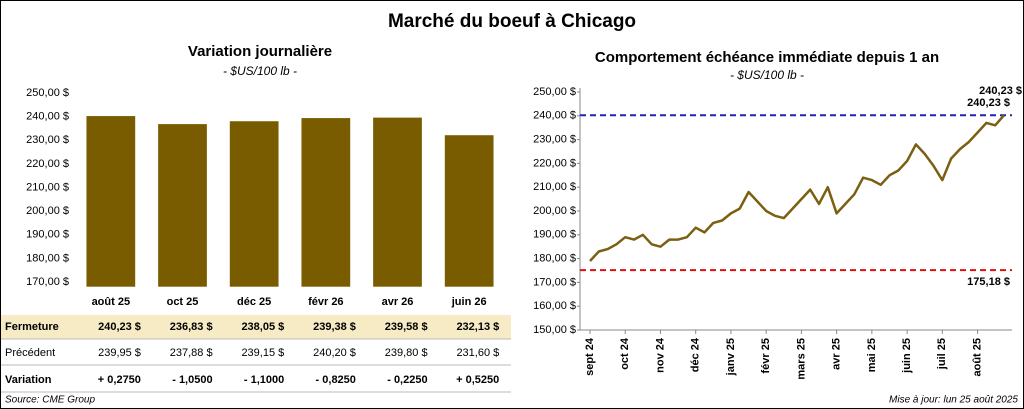 Image resolution: width=1024 pixels, height=409 pixels. Describe the element at coordinates (797, 188) in the screenshot. I see `line-series` at that location.